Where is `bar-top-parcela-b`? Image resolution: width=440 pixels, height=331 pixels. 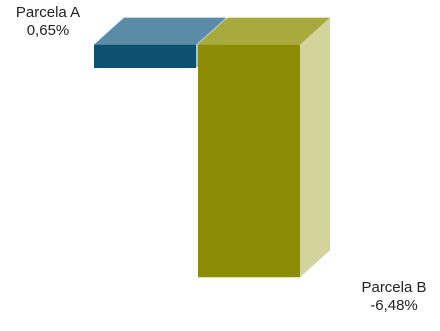
bar-top-parcela-b is located at coordinates (264, 31).